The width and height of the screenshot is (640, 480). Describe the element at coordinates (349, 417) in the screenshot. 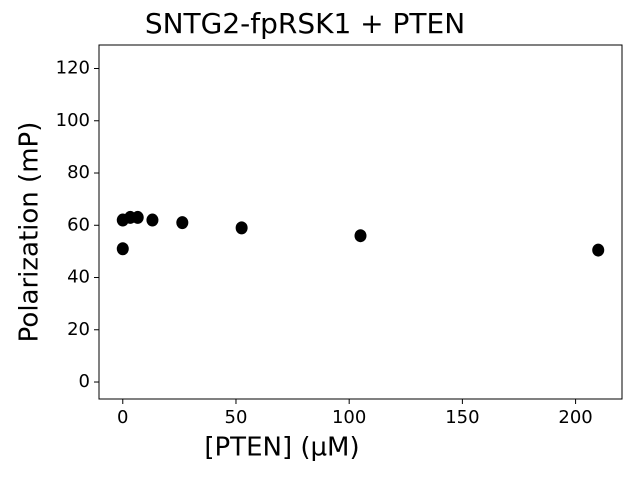

I see `x-tick-label: 100` at that location.